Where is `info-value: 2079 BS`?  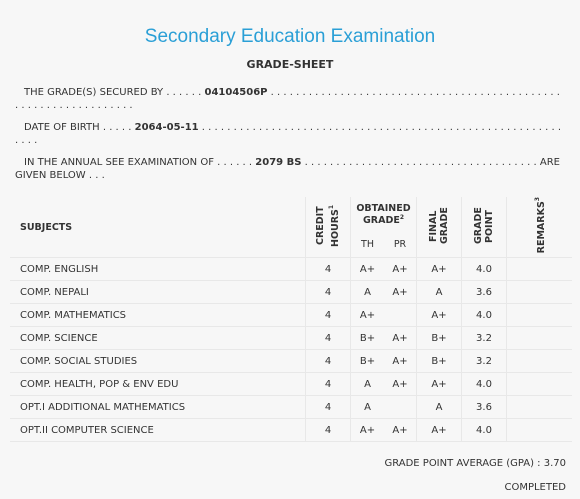
info-value: 2079 BS is located at coordinates (278, 162).